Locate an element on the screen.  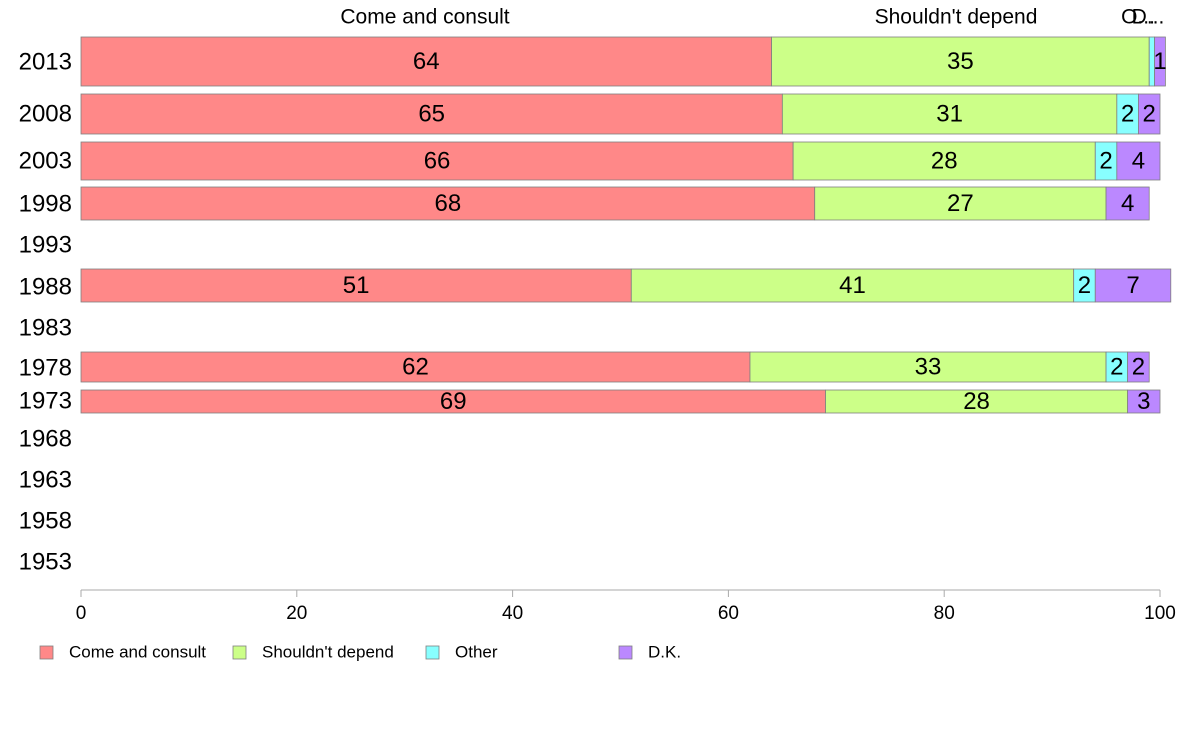
legend-label-0: Come and consult is located at coordinates (137, 651).